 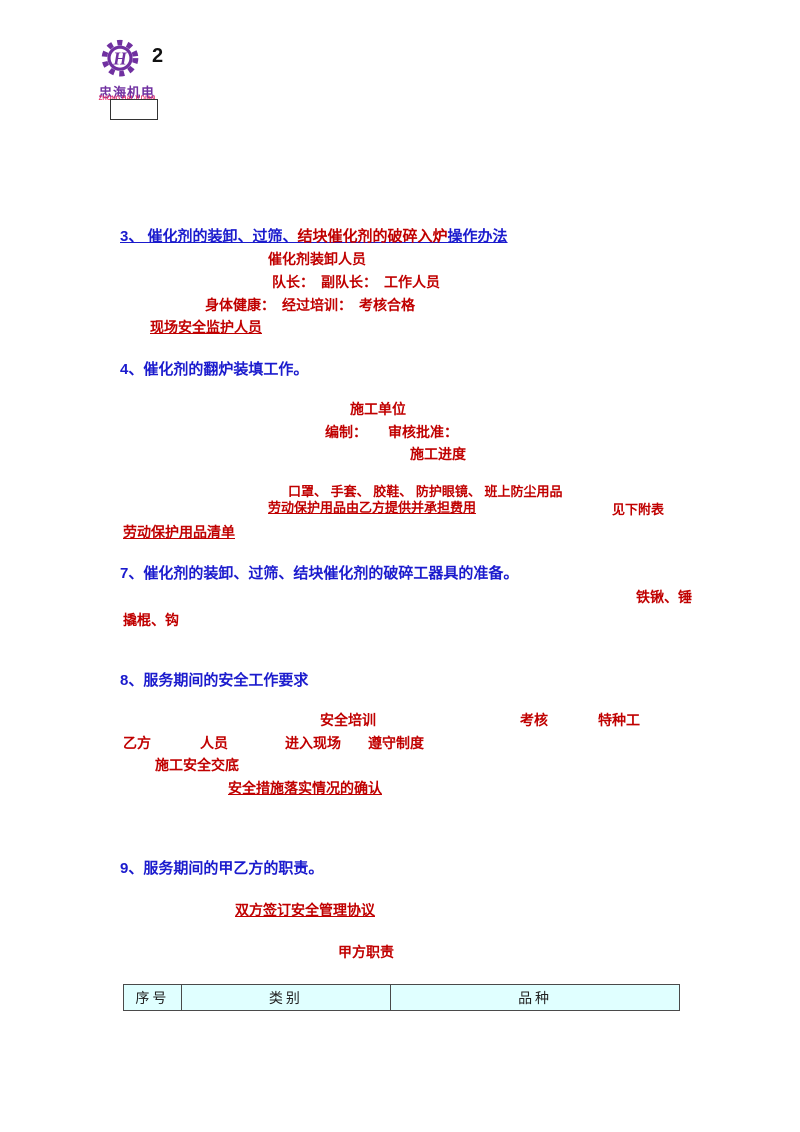 I want to click on s8-line2d: 遵守制度, so click(x=396, y=743).